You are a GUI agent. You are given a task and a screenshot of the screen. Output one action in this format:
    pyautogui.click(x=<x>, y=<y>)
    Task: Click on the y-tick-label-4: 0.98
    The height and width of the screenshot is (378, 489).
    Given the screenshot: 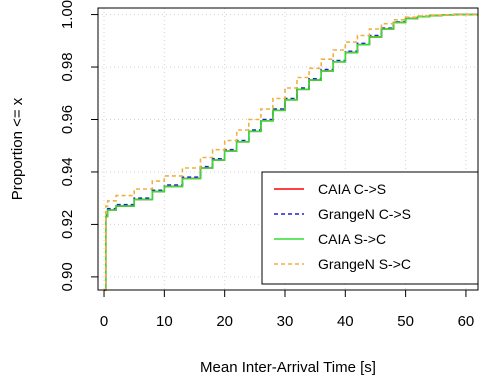 What is the action you would take?
    pyautogui.click(x=67, y=66)
    